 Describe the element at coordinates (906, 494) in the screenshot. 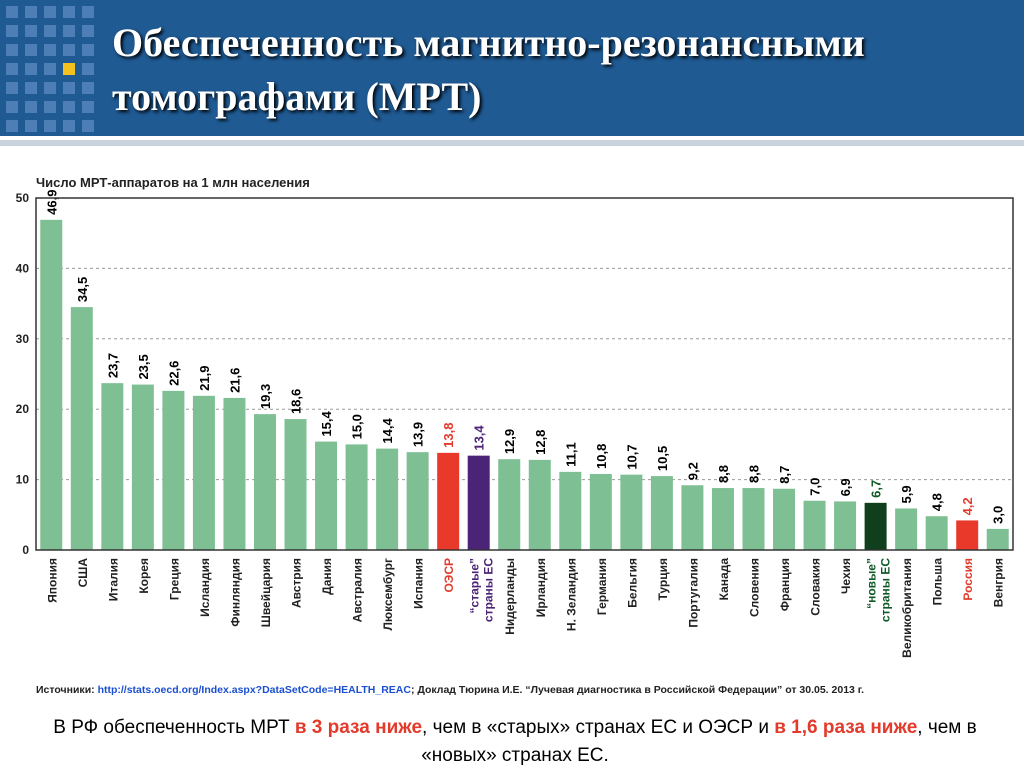

I see `value-label: 5,9` at that location.